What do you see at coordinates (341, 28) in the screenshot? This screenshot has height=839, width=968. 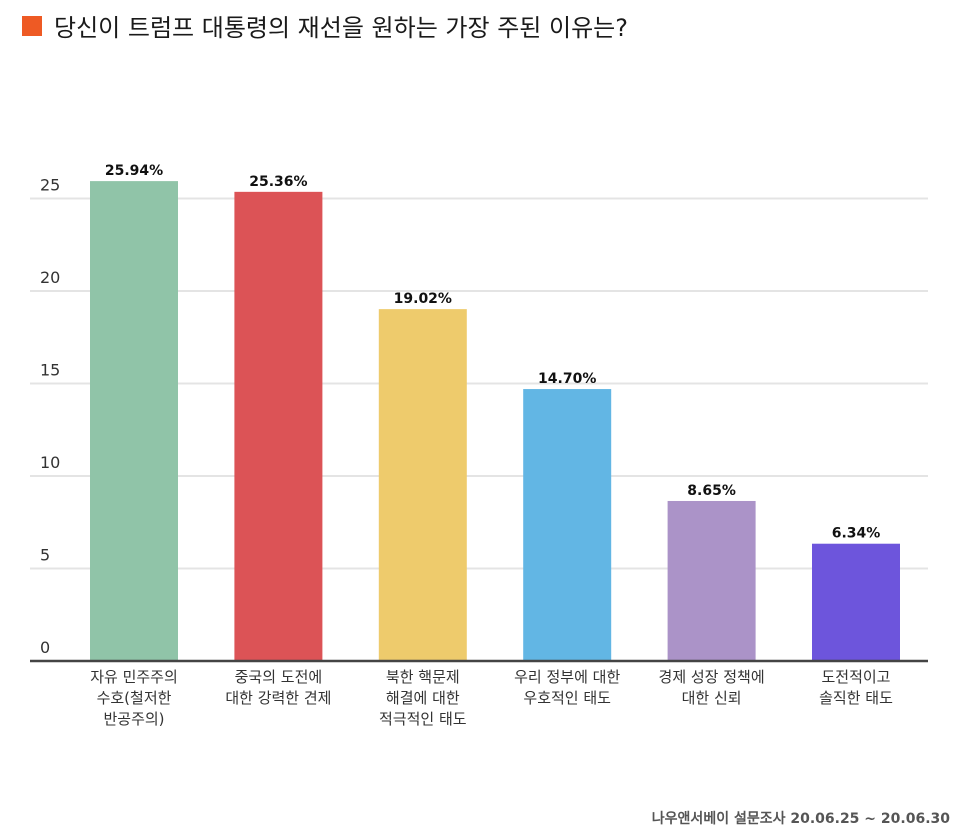 I see `chart-title: 당신이 트럼프 대통령의 재선을 원하는 가장 주된 이유는?` at bounding box center [341, 28].